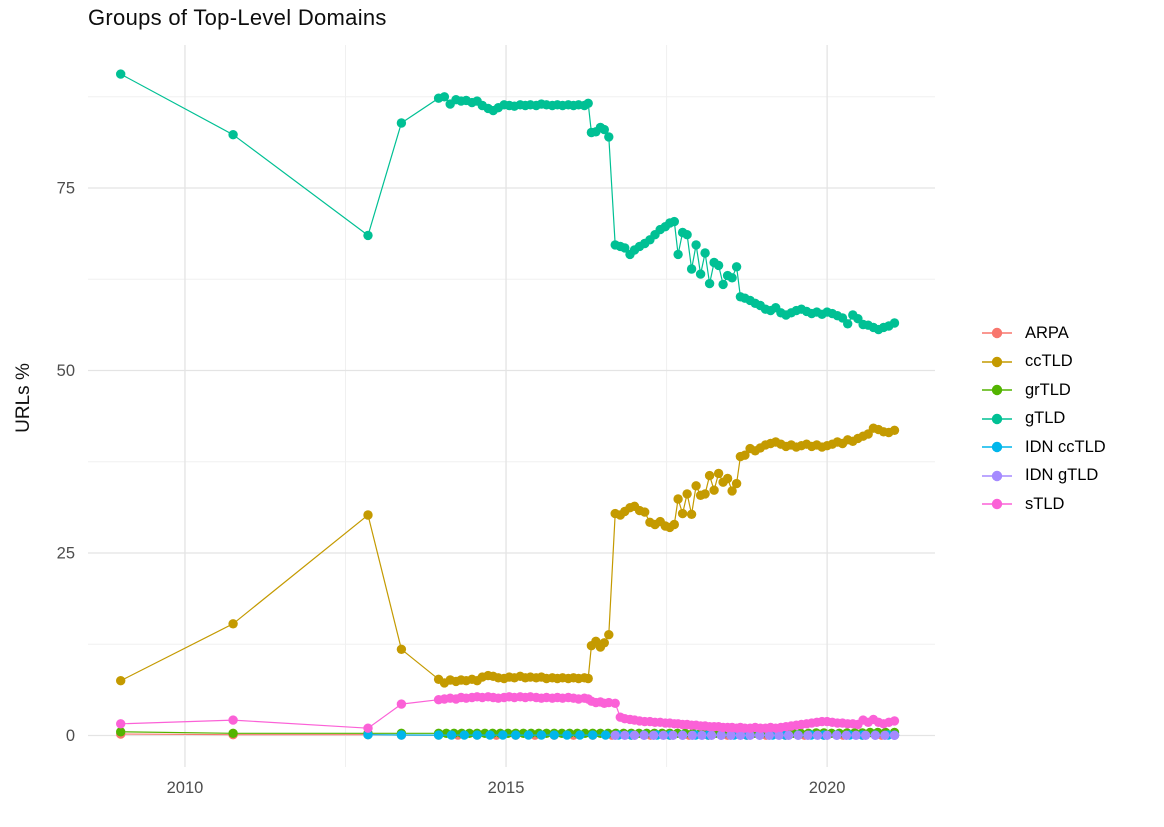 The image size is (1164, 827). What do you see at coordinates (506, 788) in the screenshot?
I see `x-tick-label: 2015` at bounding box center [506, 788].